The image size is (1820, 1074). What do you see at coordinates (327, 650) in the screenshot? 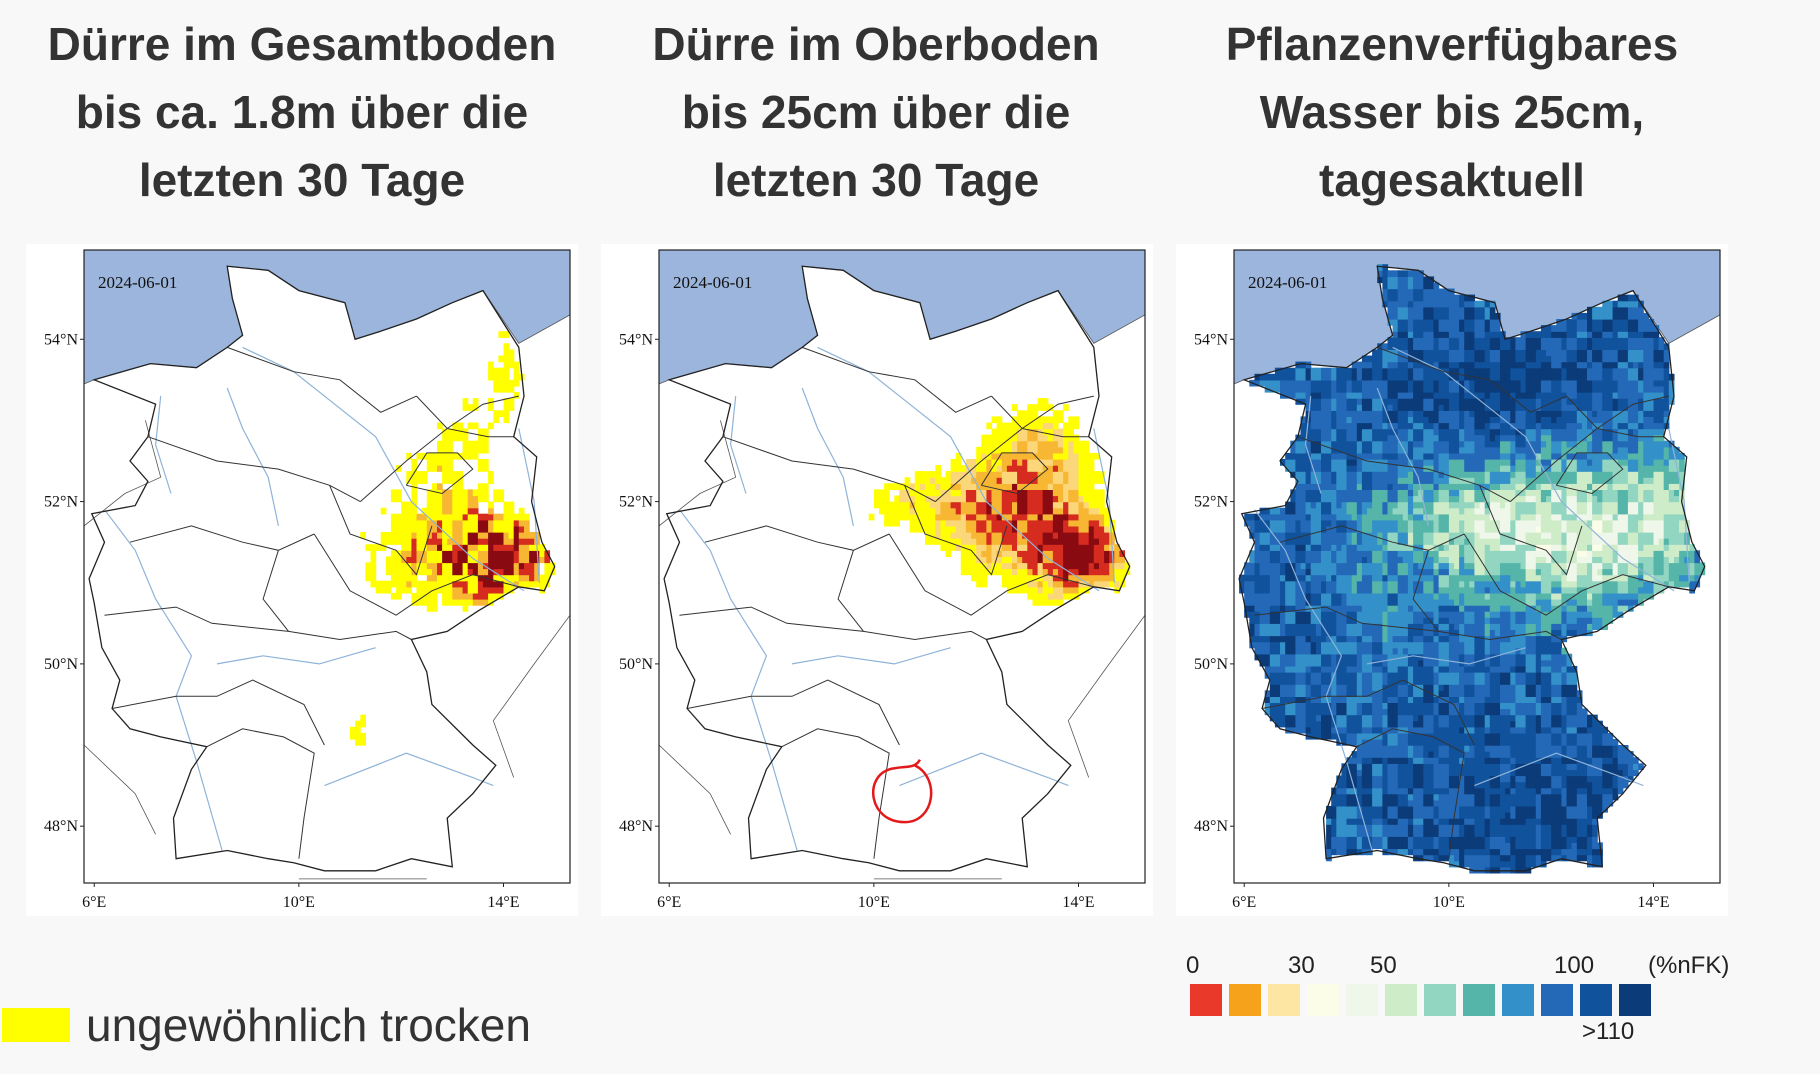
I see `neighbor-borders` at bounding box center [327, 650].